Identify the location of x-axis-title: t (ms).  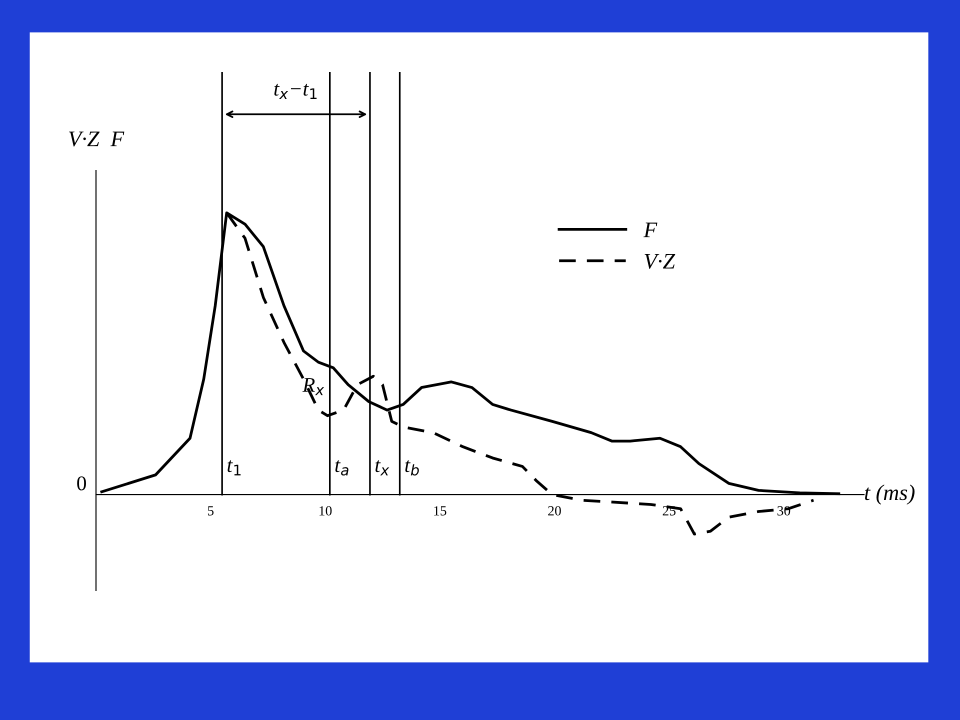
(889, 494).